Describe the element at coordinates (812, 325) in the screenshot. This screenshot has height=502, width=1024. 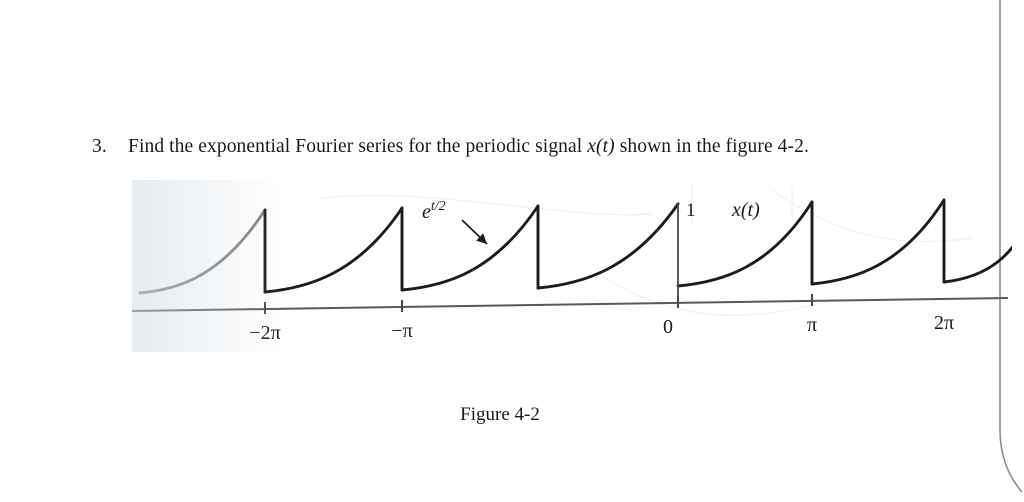
I see `xtick-label-pi: π` at that location.